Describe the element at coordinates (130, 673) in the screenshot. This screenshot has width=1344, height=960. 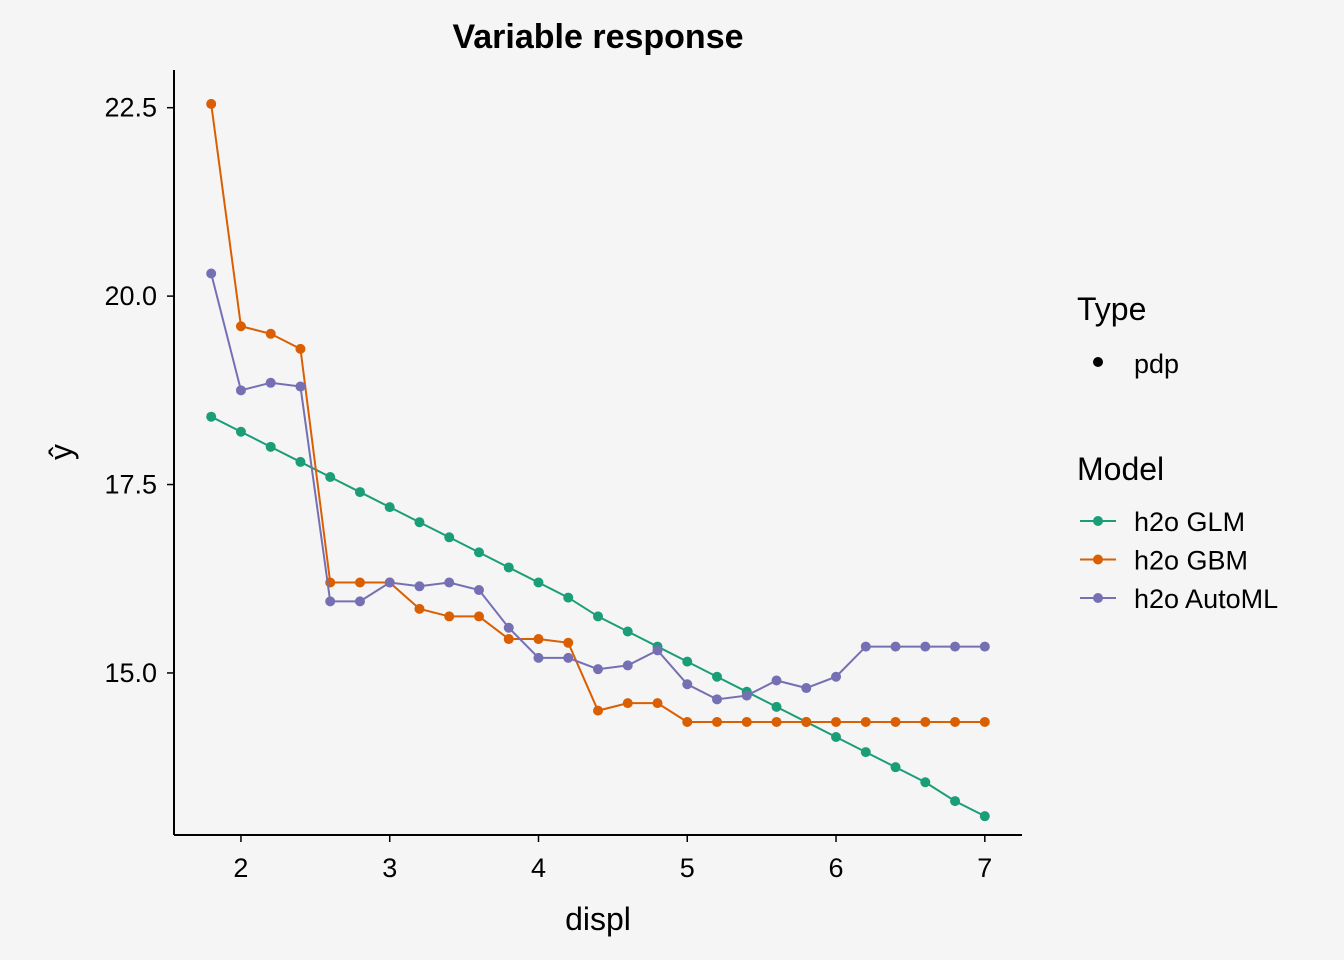
I see `y-tick-label: 15.0` at that location.